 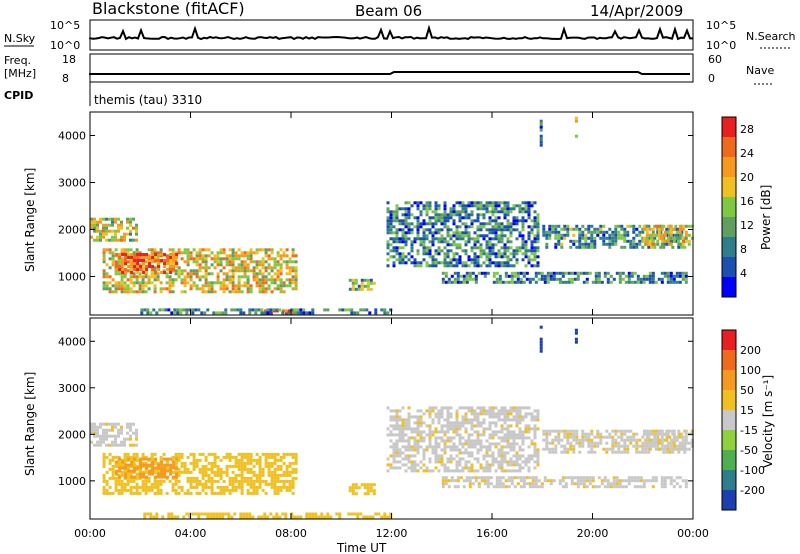 I want to click on colorbar-frame, so click(x=729, y=207).